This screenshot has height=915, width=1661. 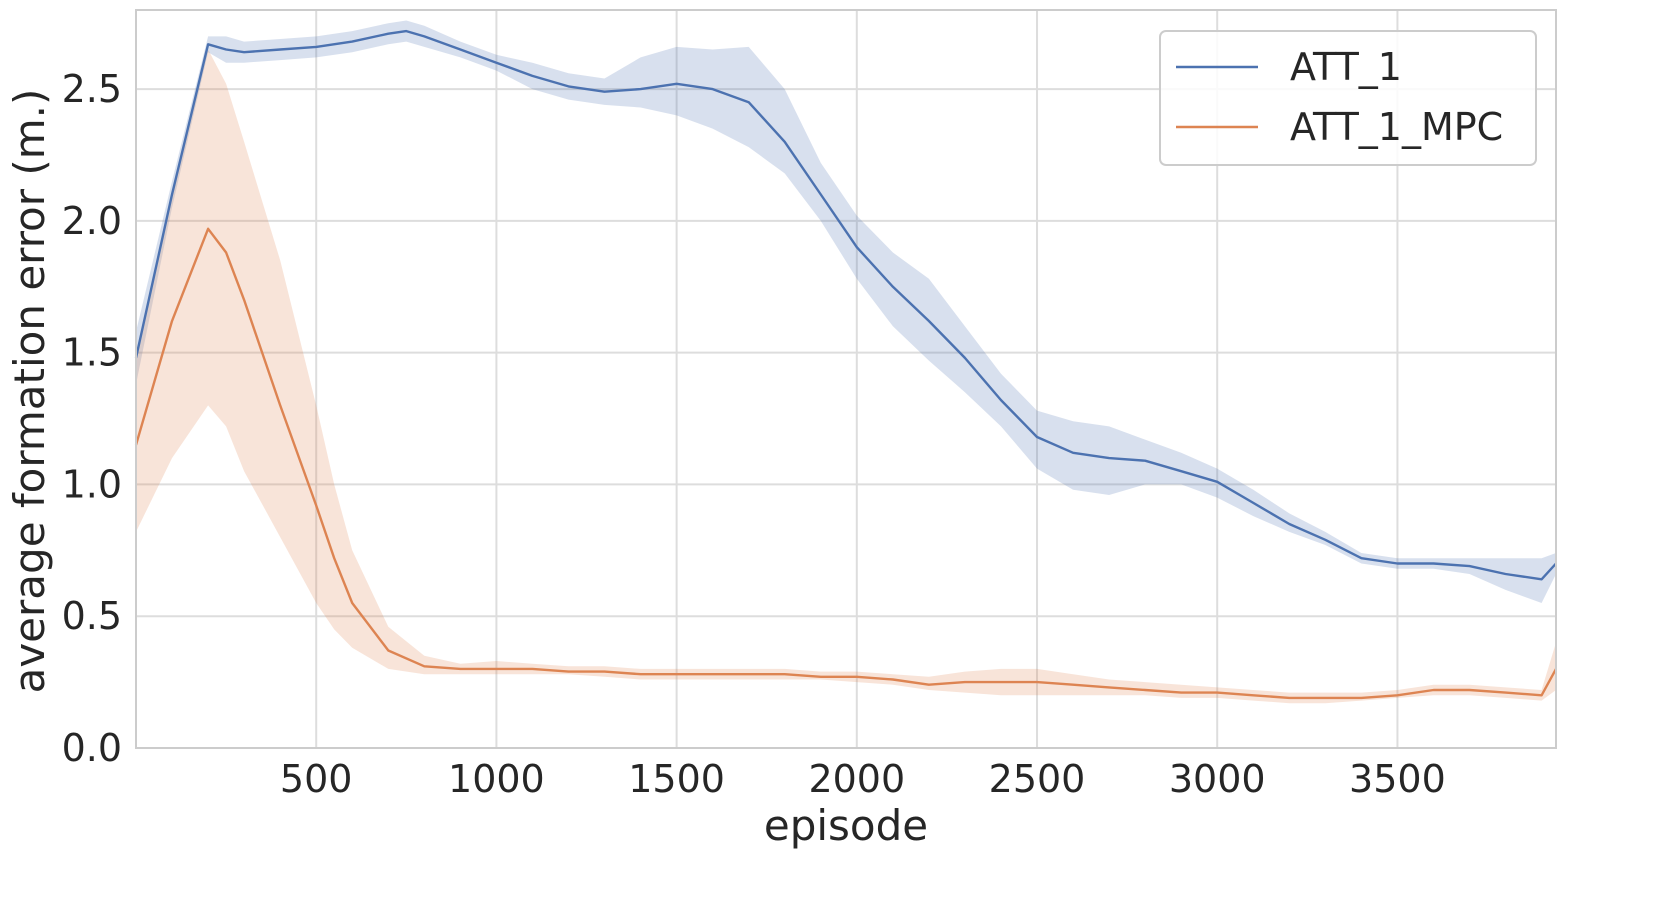 What do you see at coordinates (92, 616) in the screenshot?
I see `y-tick-label: 0.5` at bounding box center [92, 616].